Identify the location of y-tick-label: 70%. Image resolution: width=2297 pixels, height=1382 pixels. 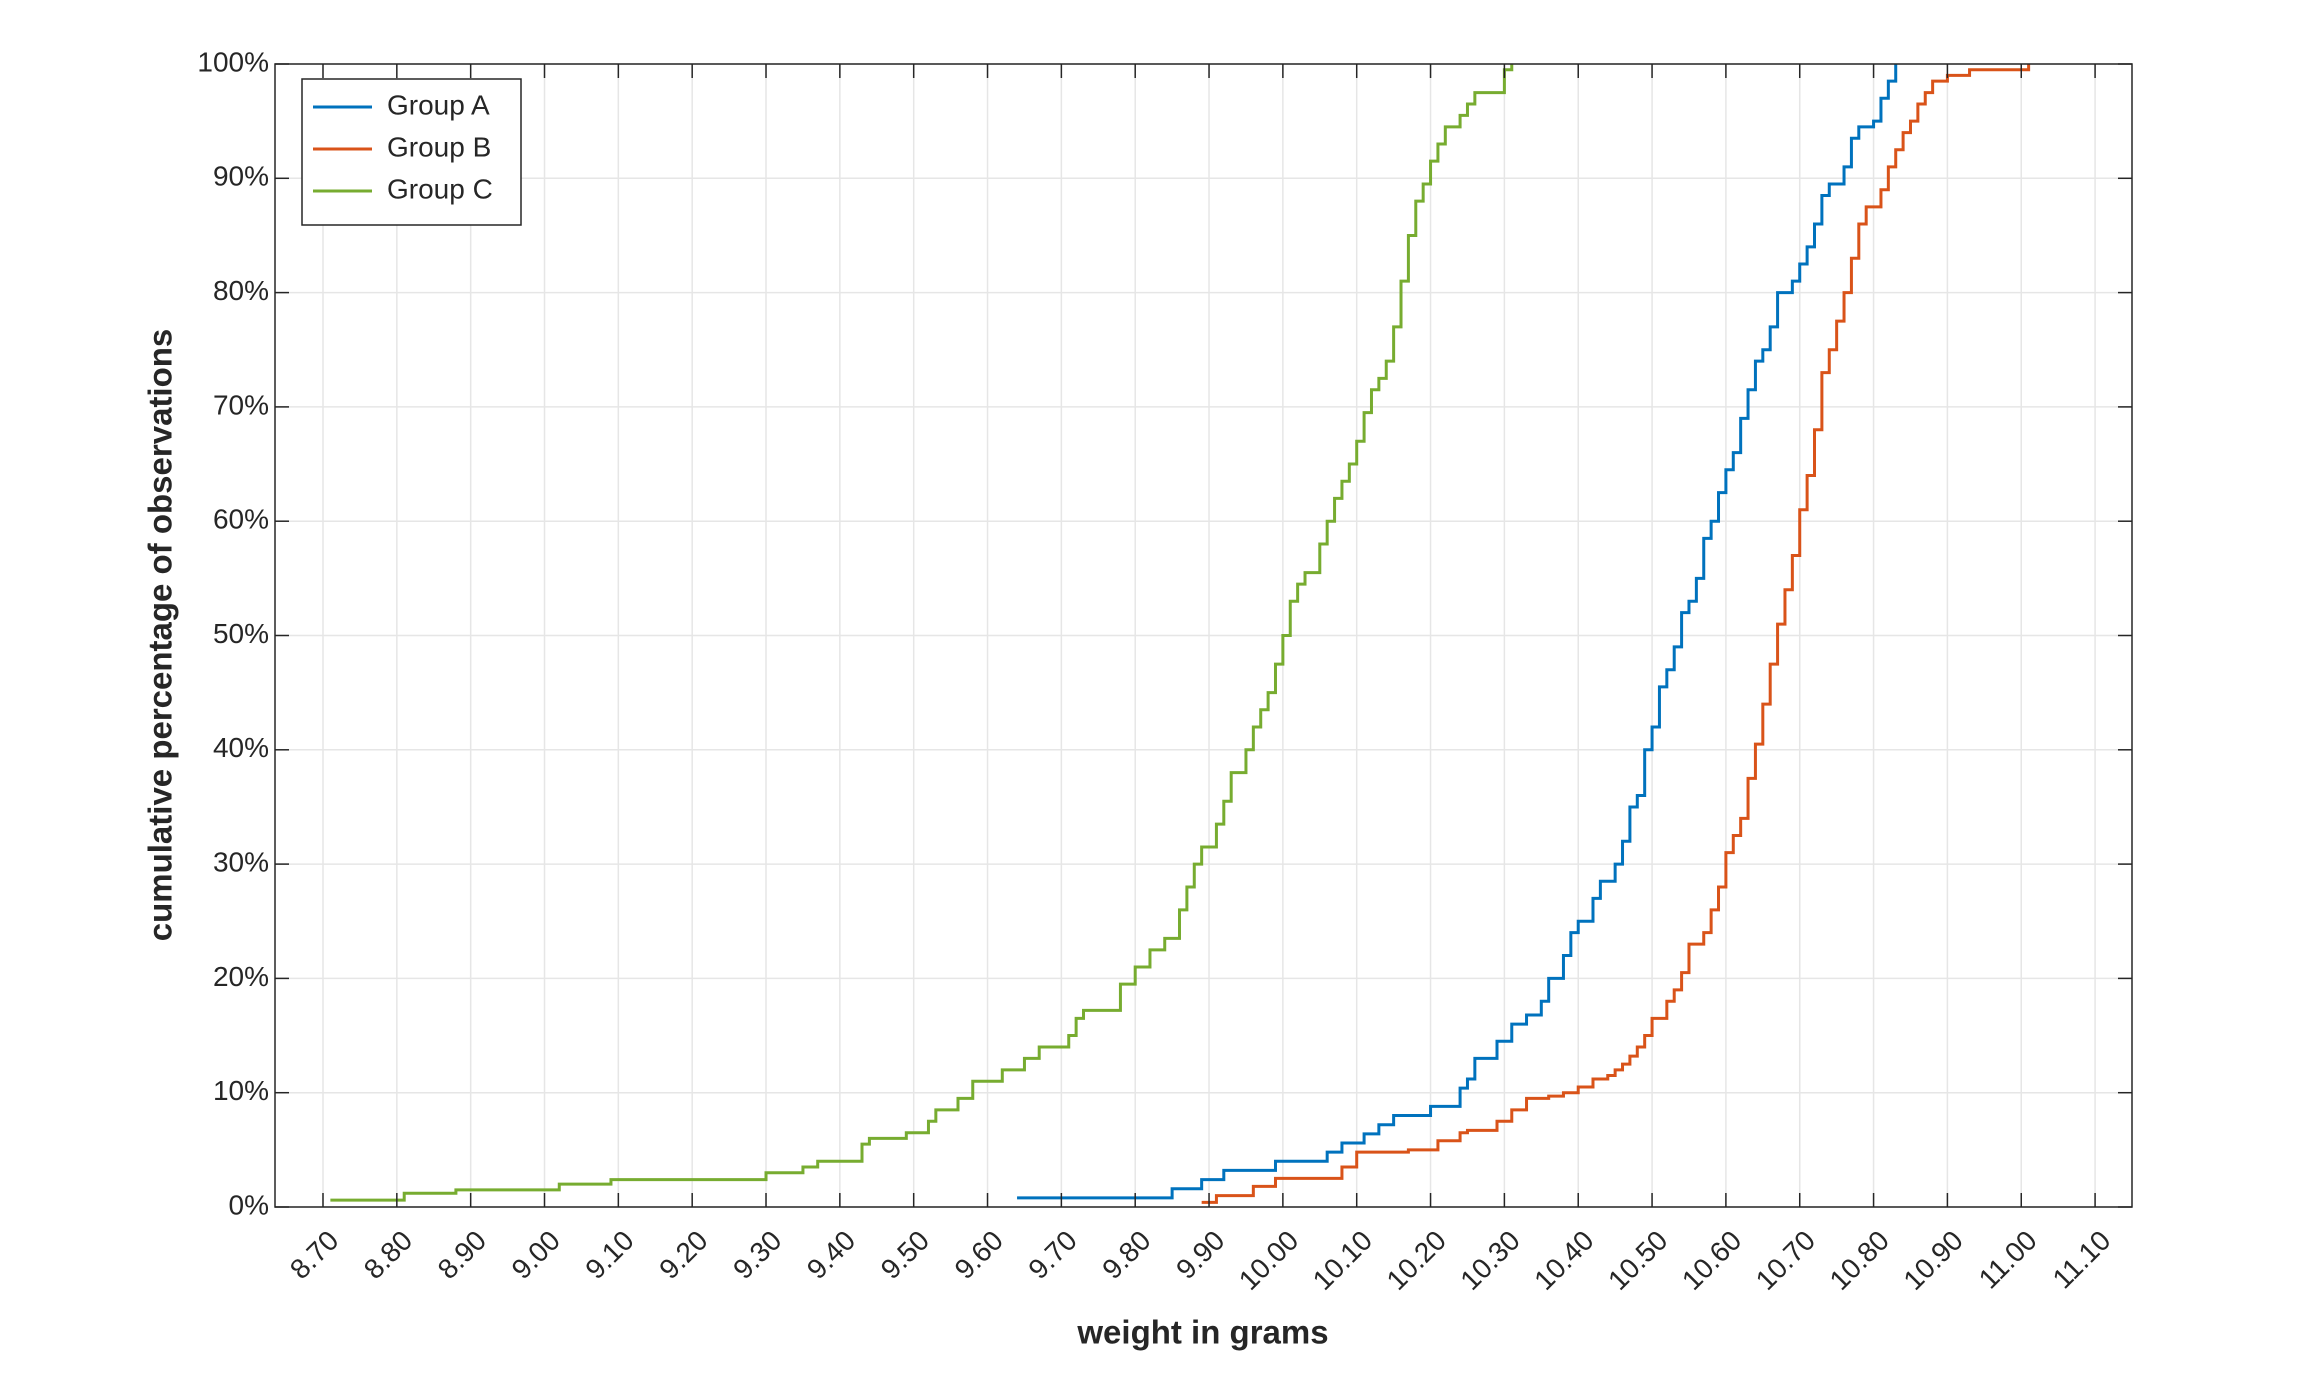
(241, 404).